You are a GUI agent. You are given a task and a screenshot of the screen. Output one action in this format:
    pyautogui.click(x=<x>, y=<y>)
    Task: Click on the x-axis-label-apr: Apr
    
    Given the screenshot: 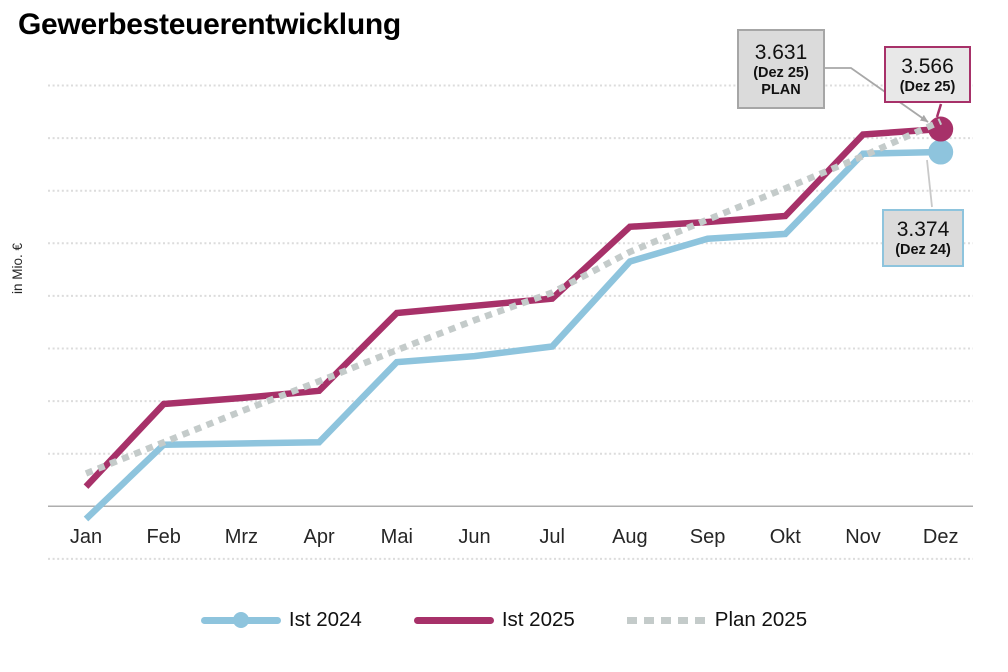 What is the action you would take?
    pyautogui.click(x=319, y=537)
    